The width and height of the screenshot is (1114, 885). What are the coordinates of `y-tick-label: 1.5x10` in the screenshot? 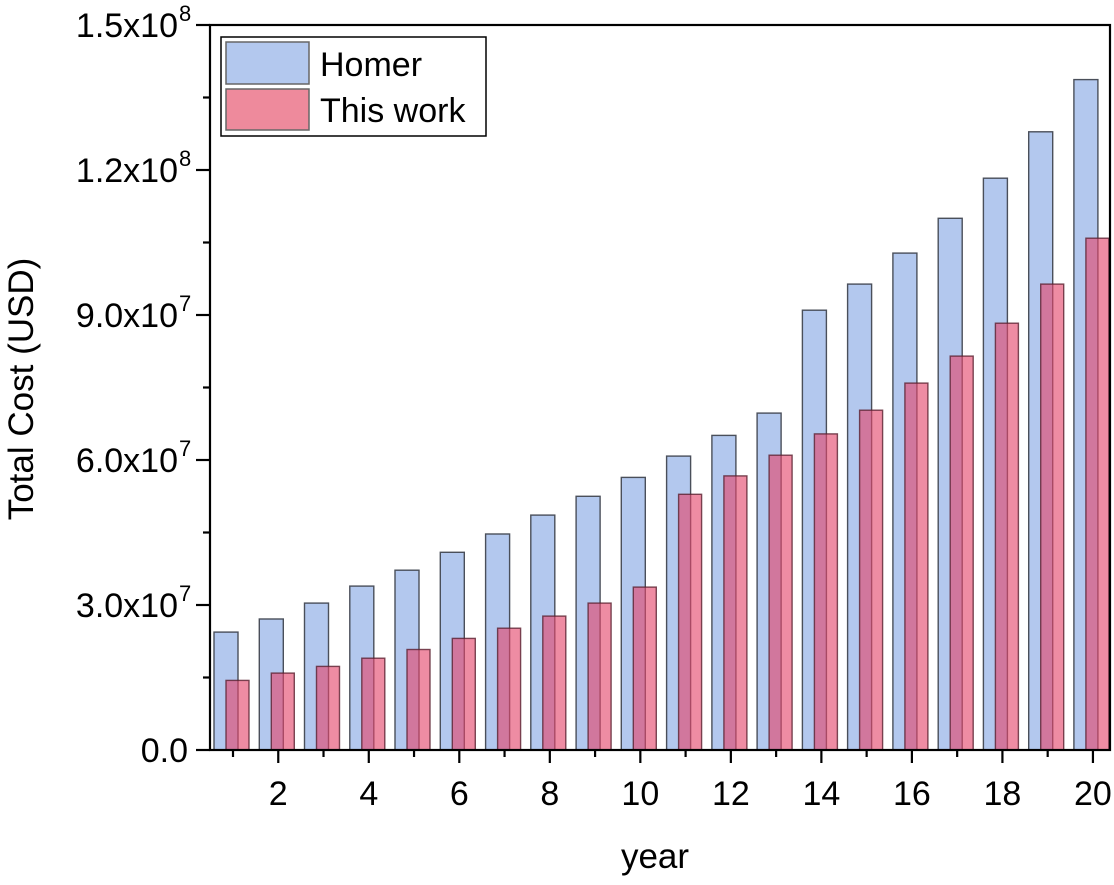 It's located at (127, 26).